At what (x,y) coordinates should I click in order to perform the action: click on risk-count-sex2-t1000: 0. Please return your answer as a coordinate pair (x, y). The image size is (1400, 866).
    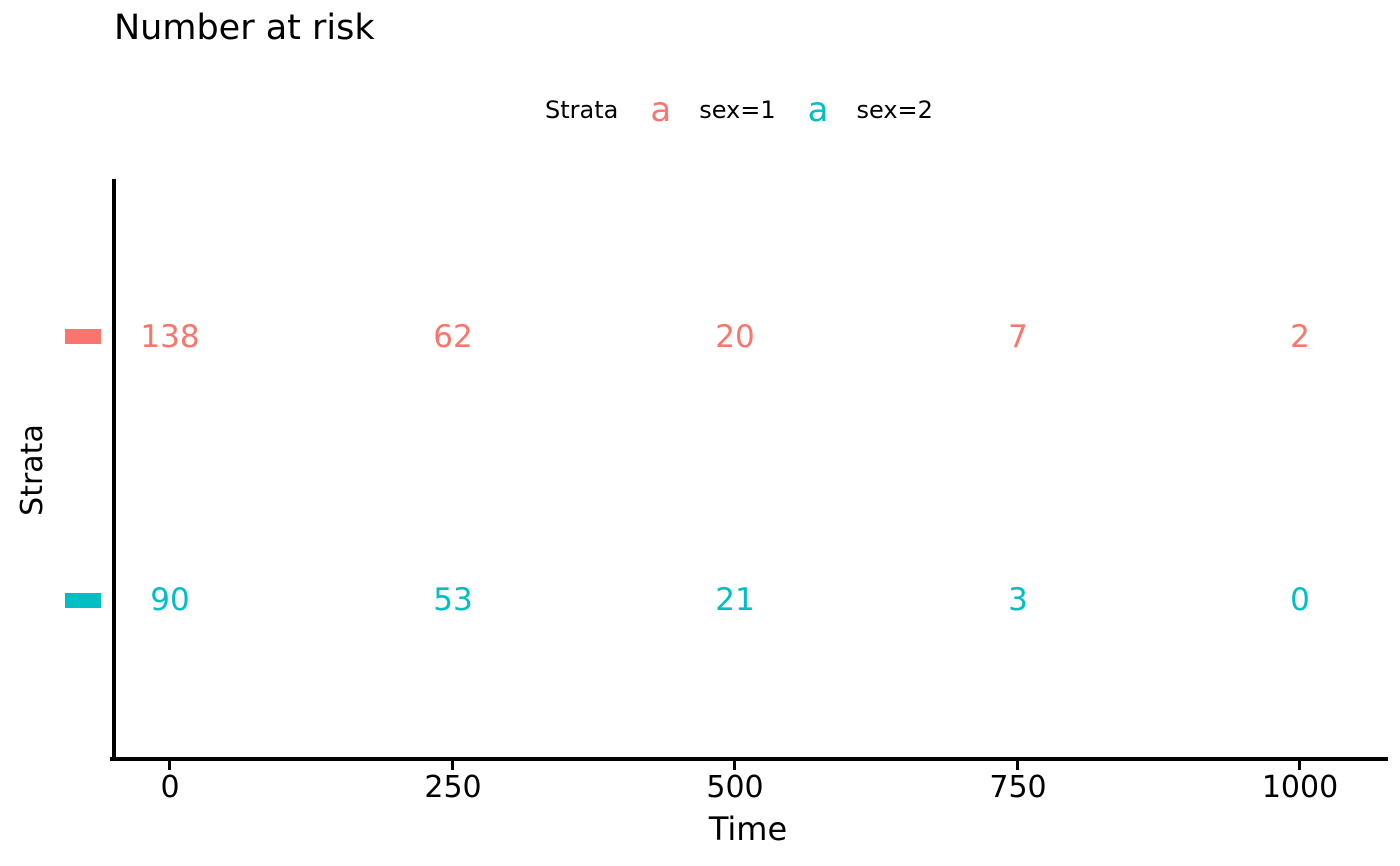
    Looking at the image, I should click on (1300, 600).